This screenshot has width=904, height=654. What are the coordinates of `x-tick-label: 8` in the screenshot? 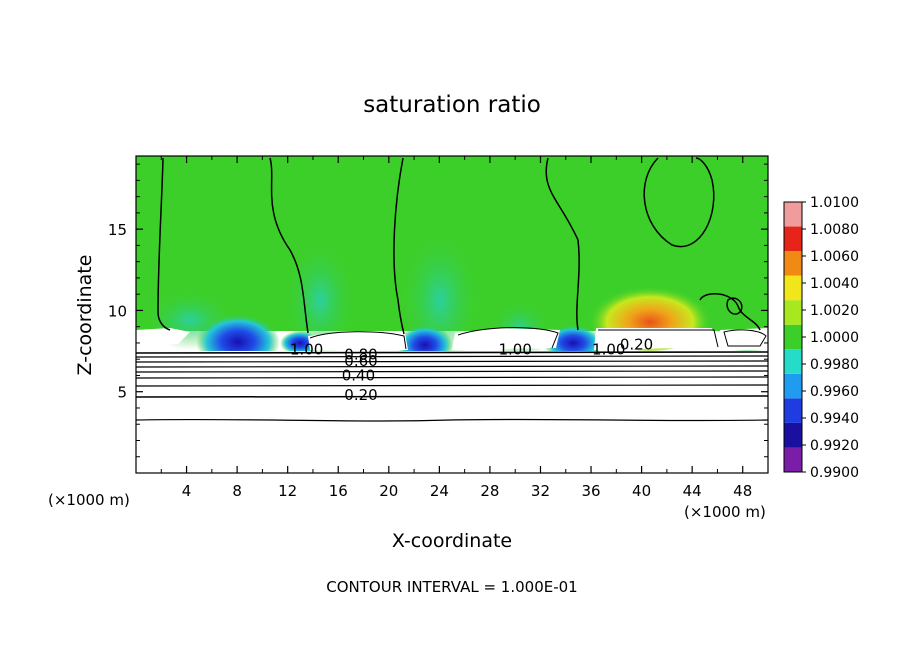 It's located at (237, 491).